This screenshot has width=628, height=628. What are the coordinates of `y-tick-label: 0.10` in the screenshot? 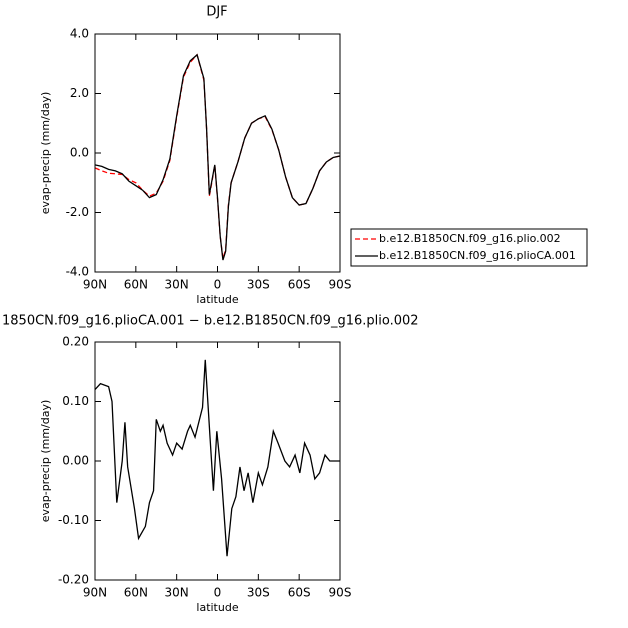 It's located at (75, 401).